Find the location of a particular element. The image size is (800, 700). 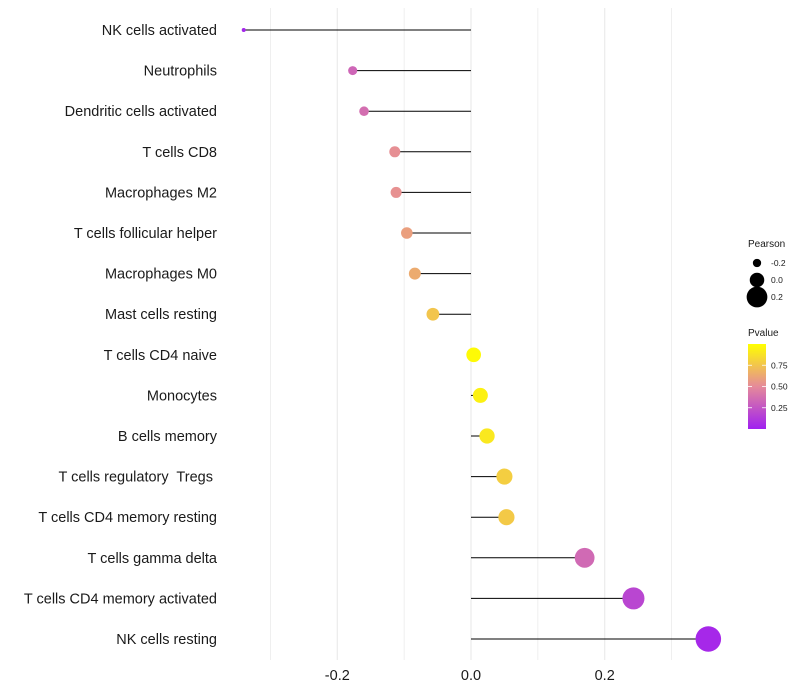

category-label: T cells follicular helper is located at coordinates (145, 234).